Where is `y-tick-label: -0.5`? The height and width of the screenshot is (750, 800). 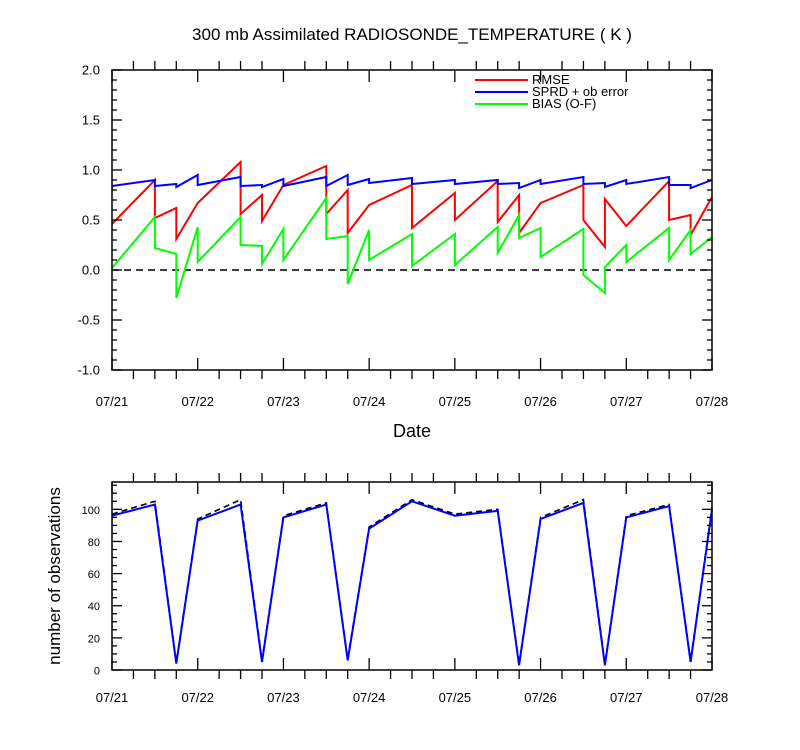
y-tick-label: -0.5 is located at coordinates (89, 320).